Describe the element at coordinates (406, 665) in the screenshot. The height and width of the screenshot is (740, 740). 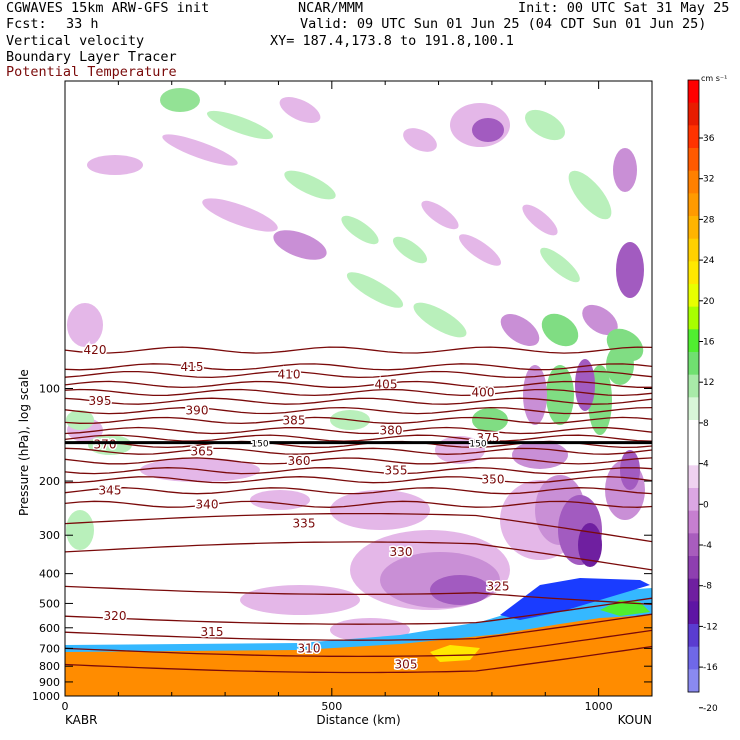
I see `theta-label-305: 305` at that location.